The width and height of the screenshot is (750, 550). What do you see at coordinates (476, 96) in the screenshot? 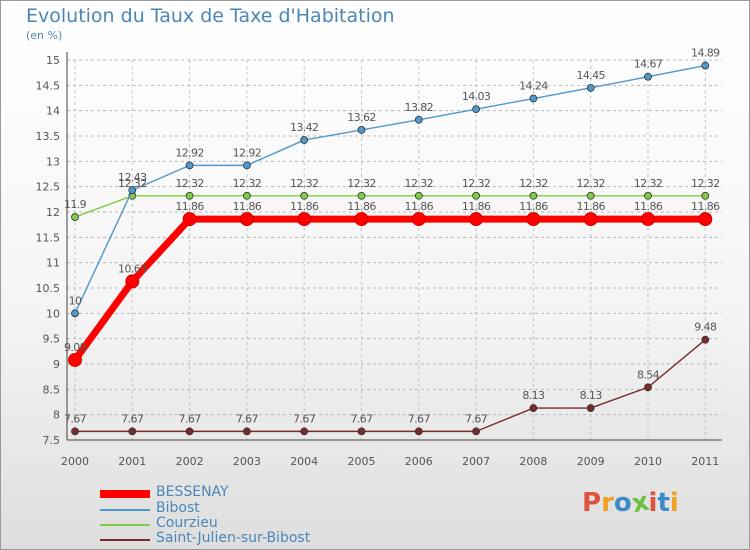
I see `data-label-bibost: 14.03` at bounding box center [476, 96].